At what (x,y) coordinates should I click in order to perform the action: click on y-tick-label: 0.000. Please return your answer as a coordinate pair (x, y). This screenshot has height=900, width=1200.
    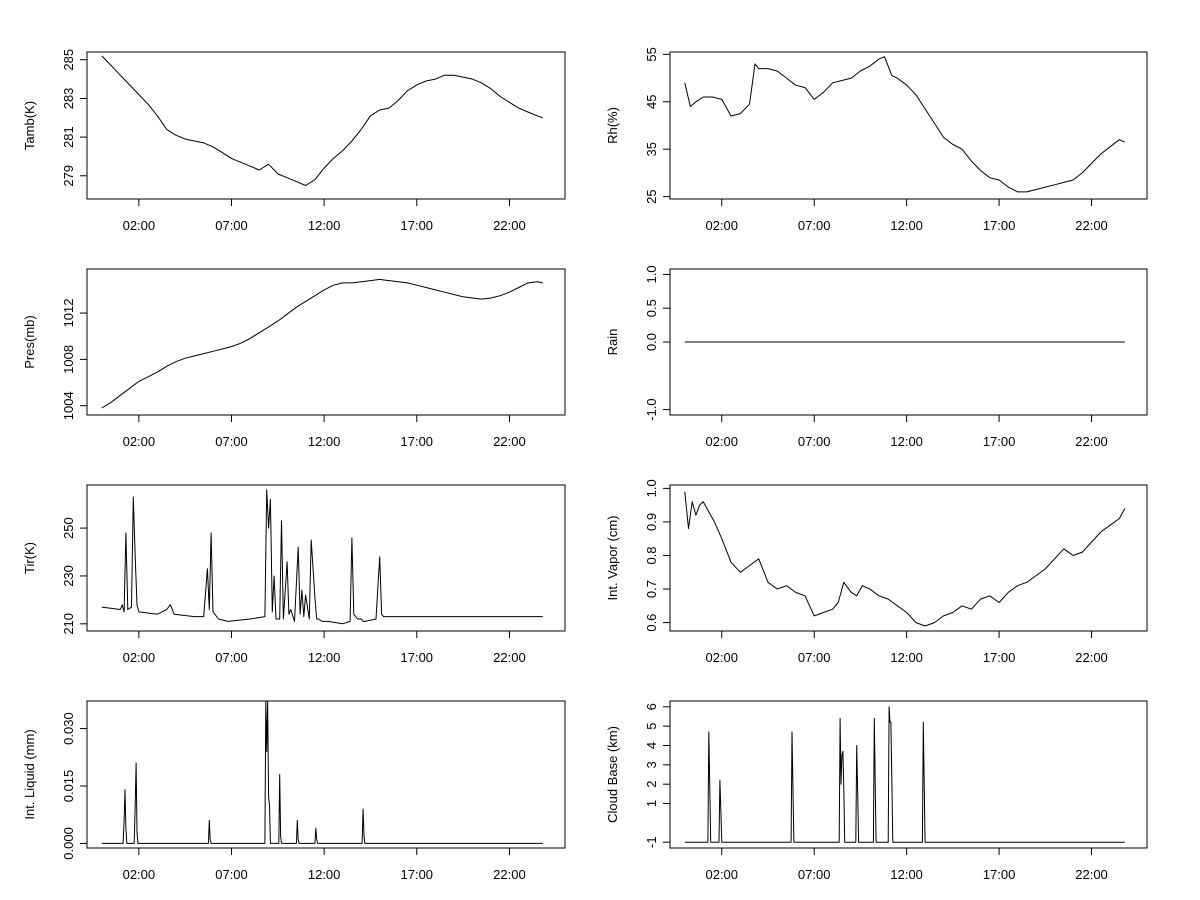
    Looking at the image, I should click on (68, 843).